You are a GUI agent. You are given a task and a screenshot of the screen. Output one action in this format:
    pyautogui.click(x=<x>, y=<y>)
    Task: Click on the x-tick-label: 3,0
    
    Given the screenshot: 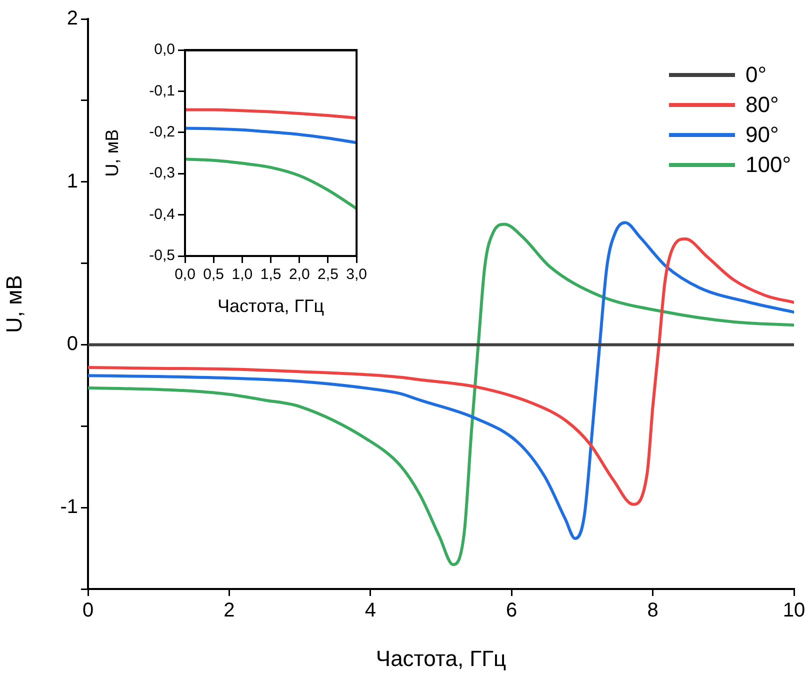 What is the action you would take?
    pyautogui.click(x=357, y=275)
    